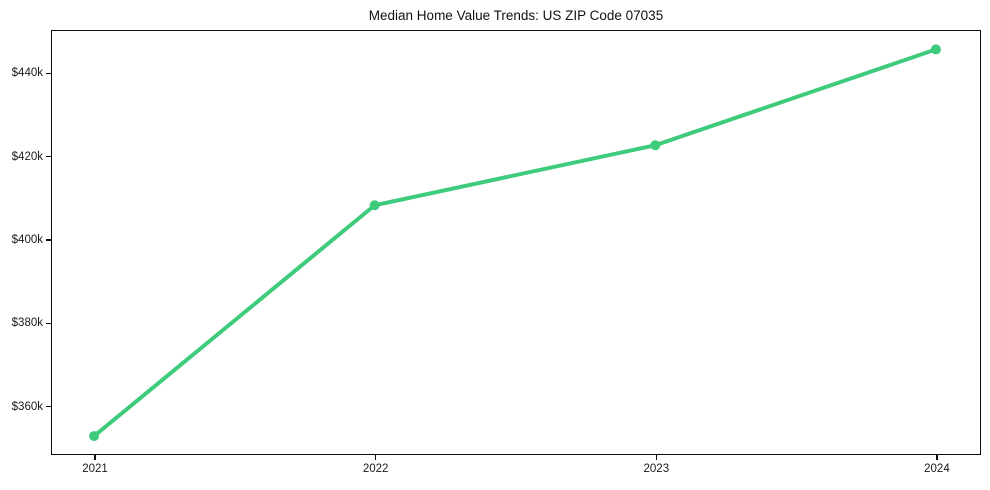 The width and height of the screenshot is (990, 490). Describe the element at coordinates (27, 240) in the screenshot. I see `y-tick-label: $400k` at that location.